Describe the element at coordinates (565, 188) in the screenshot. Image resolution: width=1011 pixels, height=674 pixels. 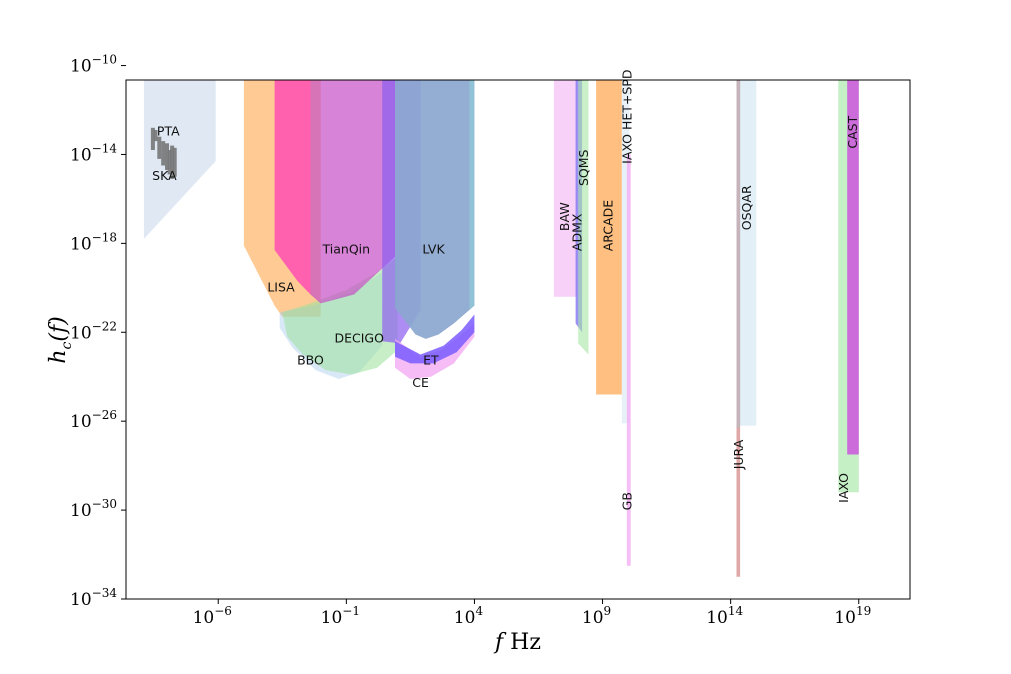
I see `region-baw` at that location.